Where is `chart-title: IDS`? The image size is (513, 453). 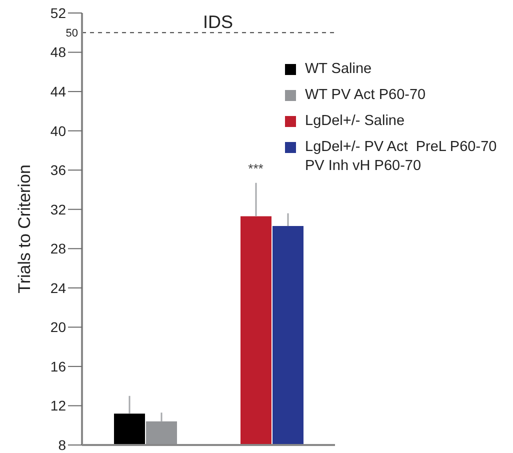 chart-title: IDS is located at coordinates (218, 22).